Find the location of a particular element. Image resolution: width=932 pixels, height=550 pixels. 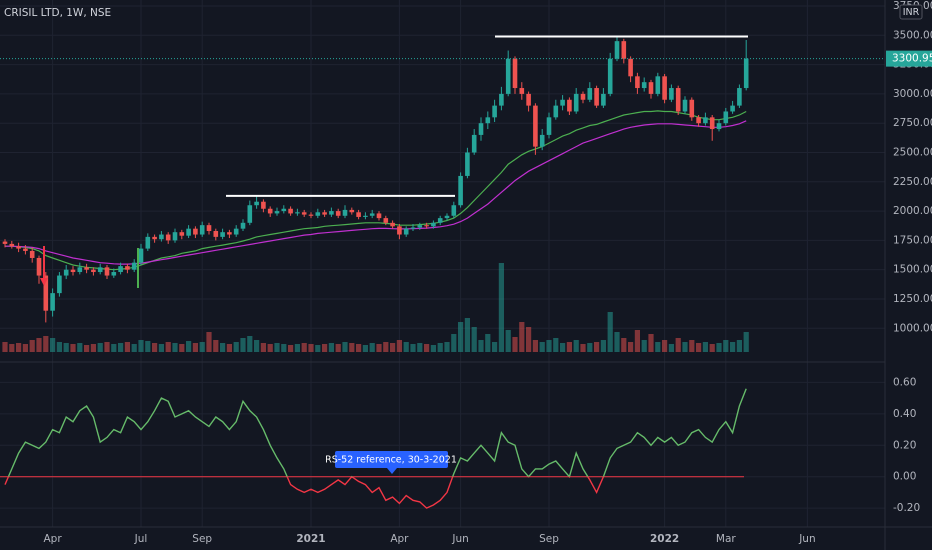

y-tick-label: 3500.00 is located at coordinates (912, 35).